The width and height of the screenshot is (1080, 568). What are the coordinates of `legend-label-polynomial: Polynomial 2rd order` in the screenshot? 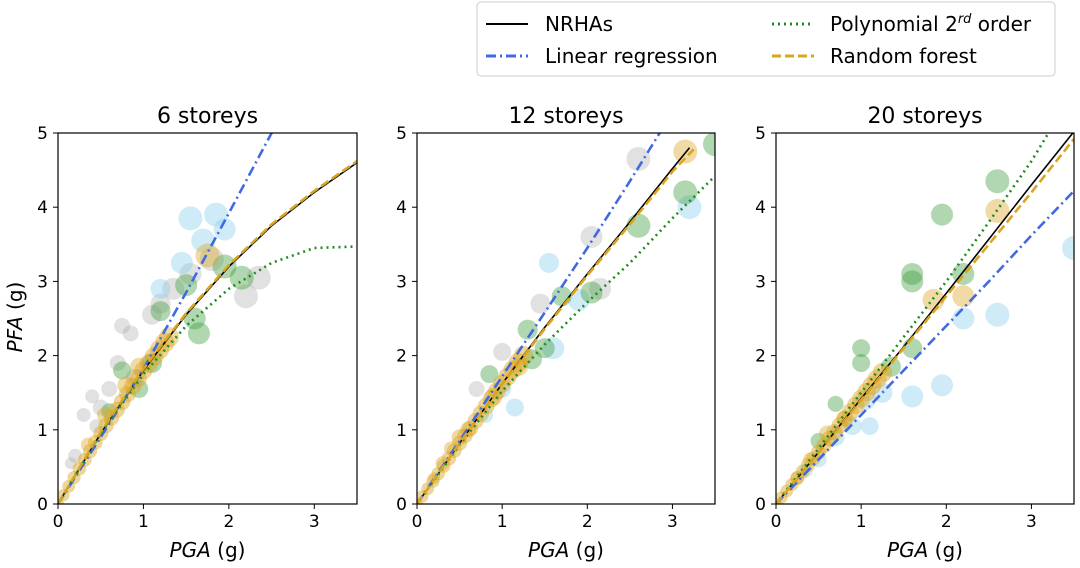 It's located at (931, 24).